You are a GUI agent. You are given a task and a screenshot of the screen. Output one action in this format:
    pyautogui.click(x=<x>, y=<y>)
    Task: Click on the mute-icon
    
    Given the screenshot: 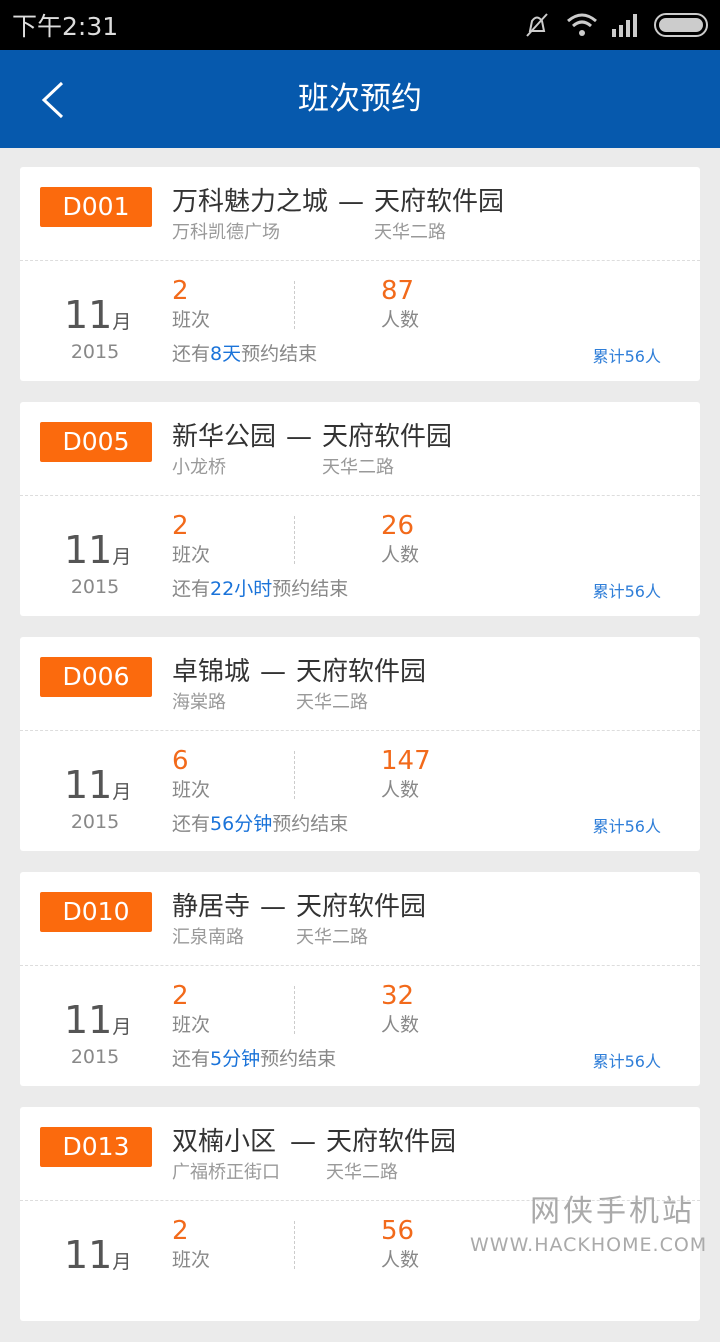 What is the action you would take?
    pyautogui.click(x=537, y=25)
    